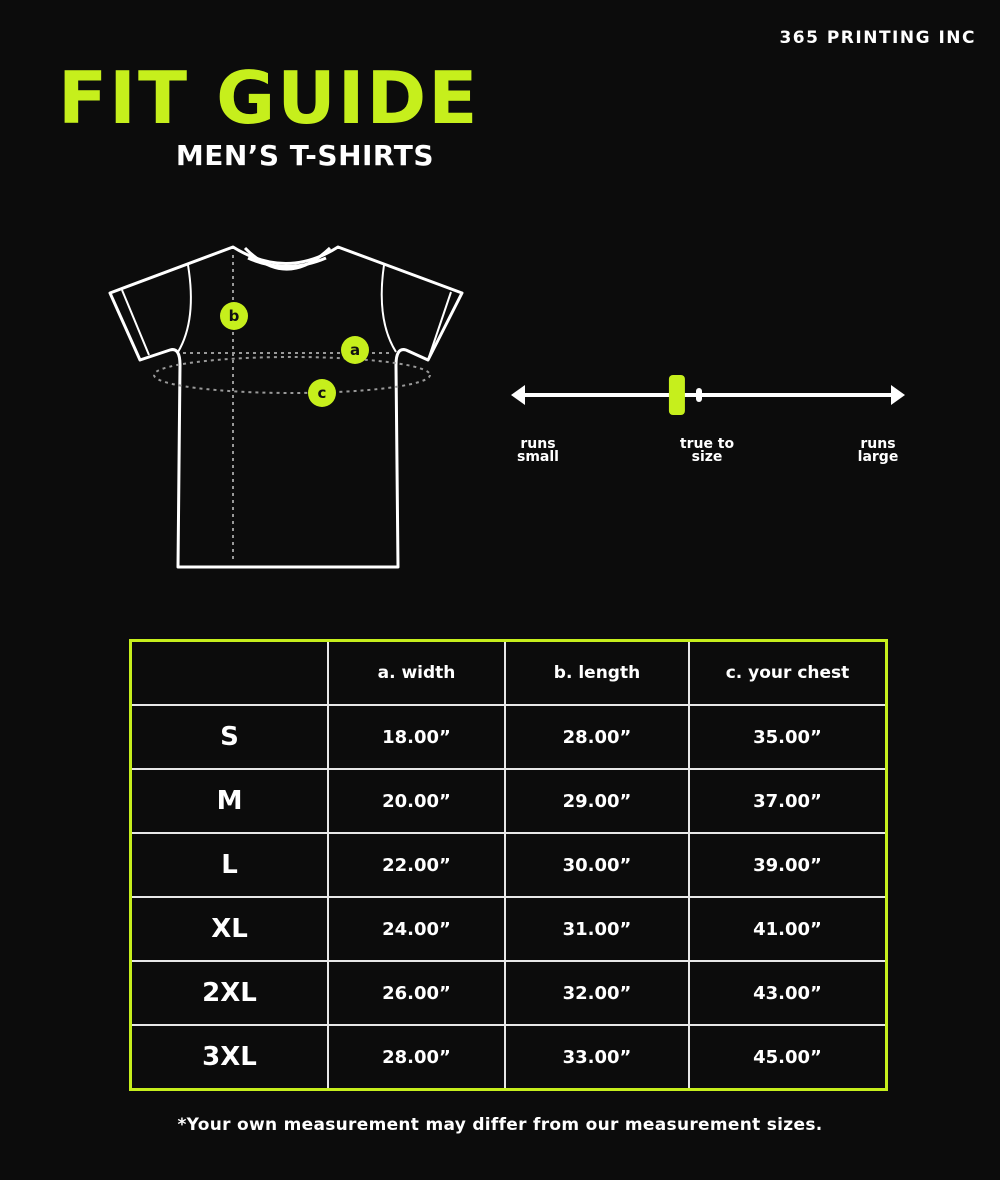 The width and height of the screenshot is (1000, 1180). Describe the element at coordinates (416, 673) in the screenshot. I see `header-width: a. width` at that location.